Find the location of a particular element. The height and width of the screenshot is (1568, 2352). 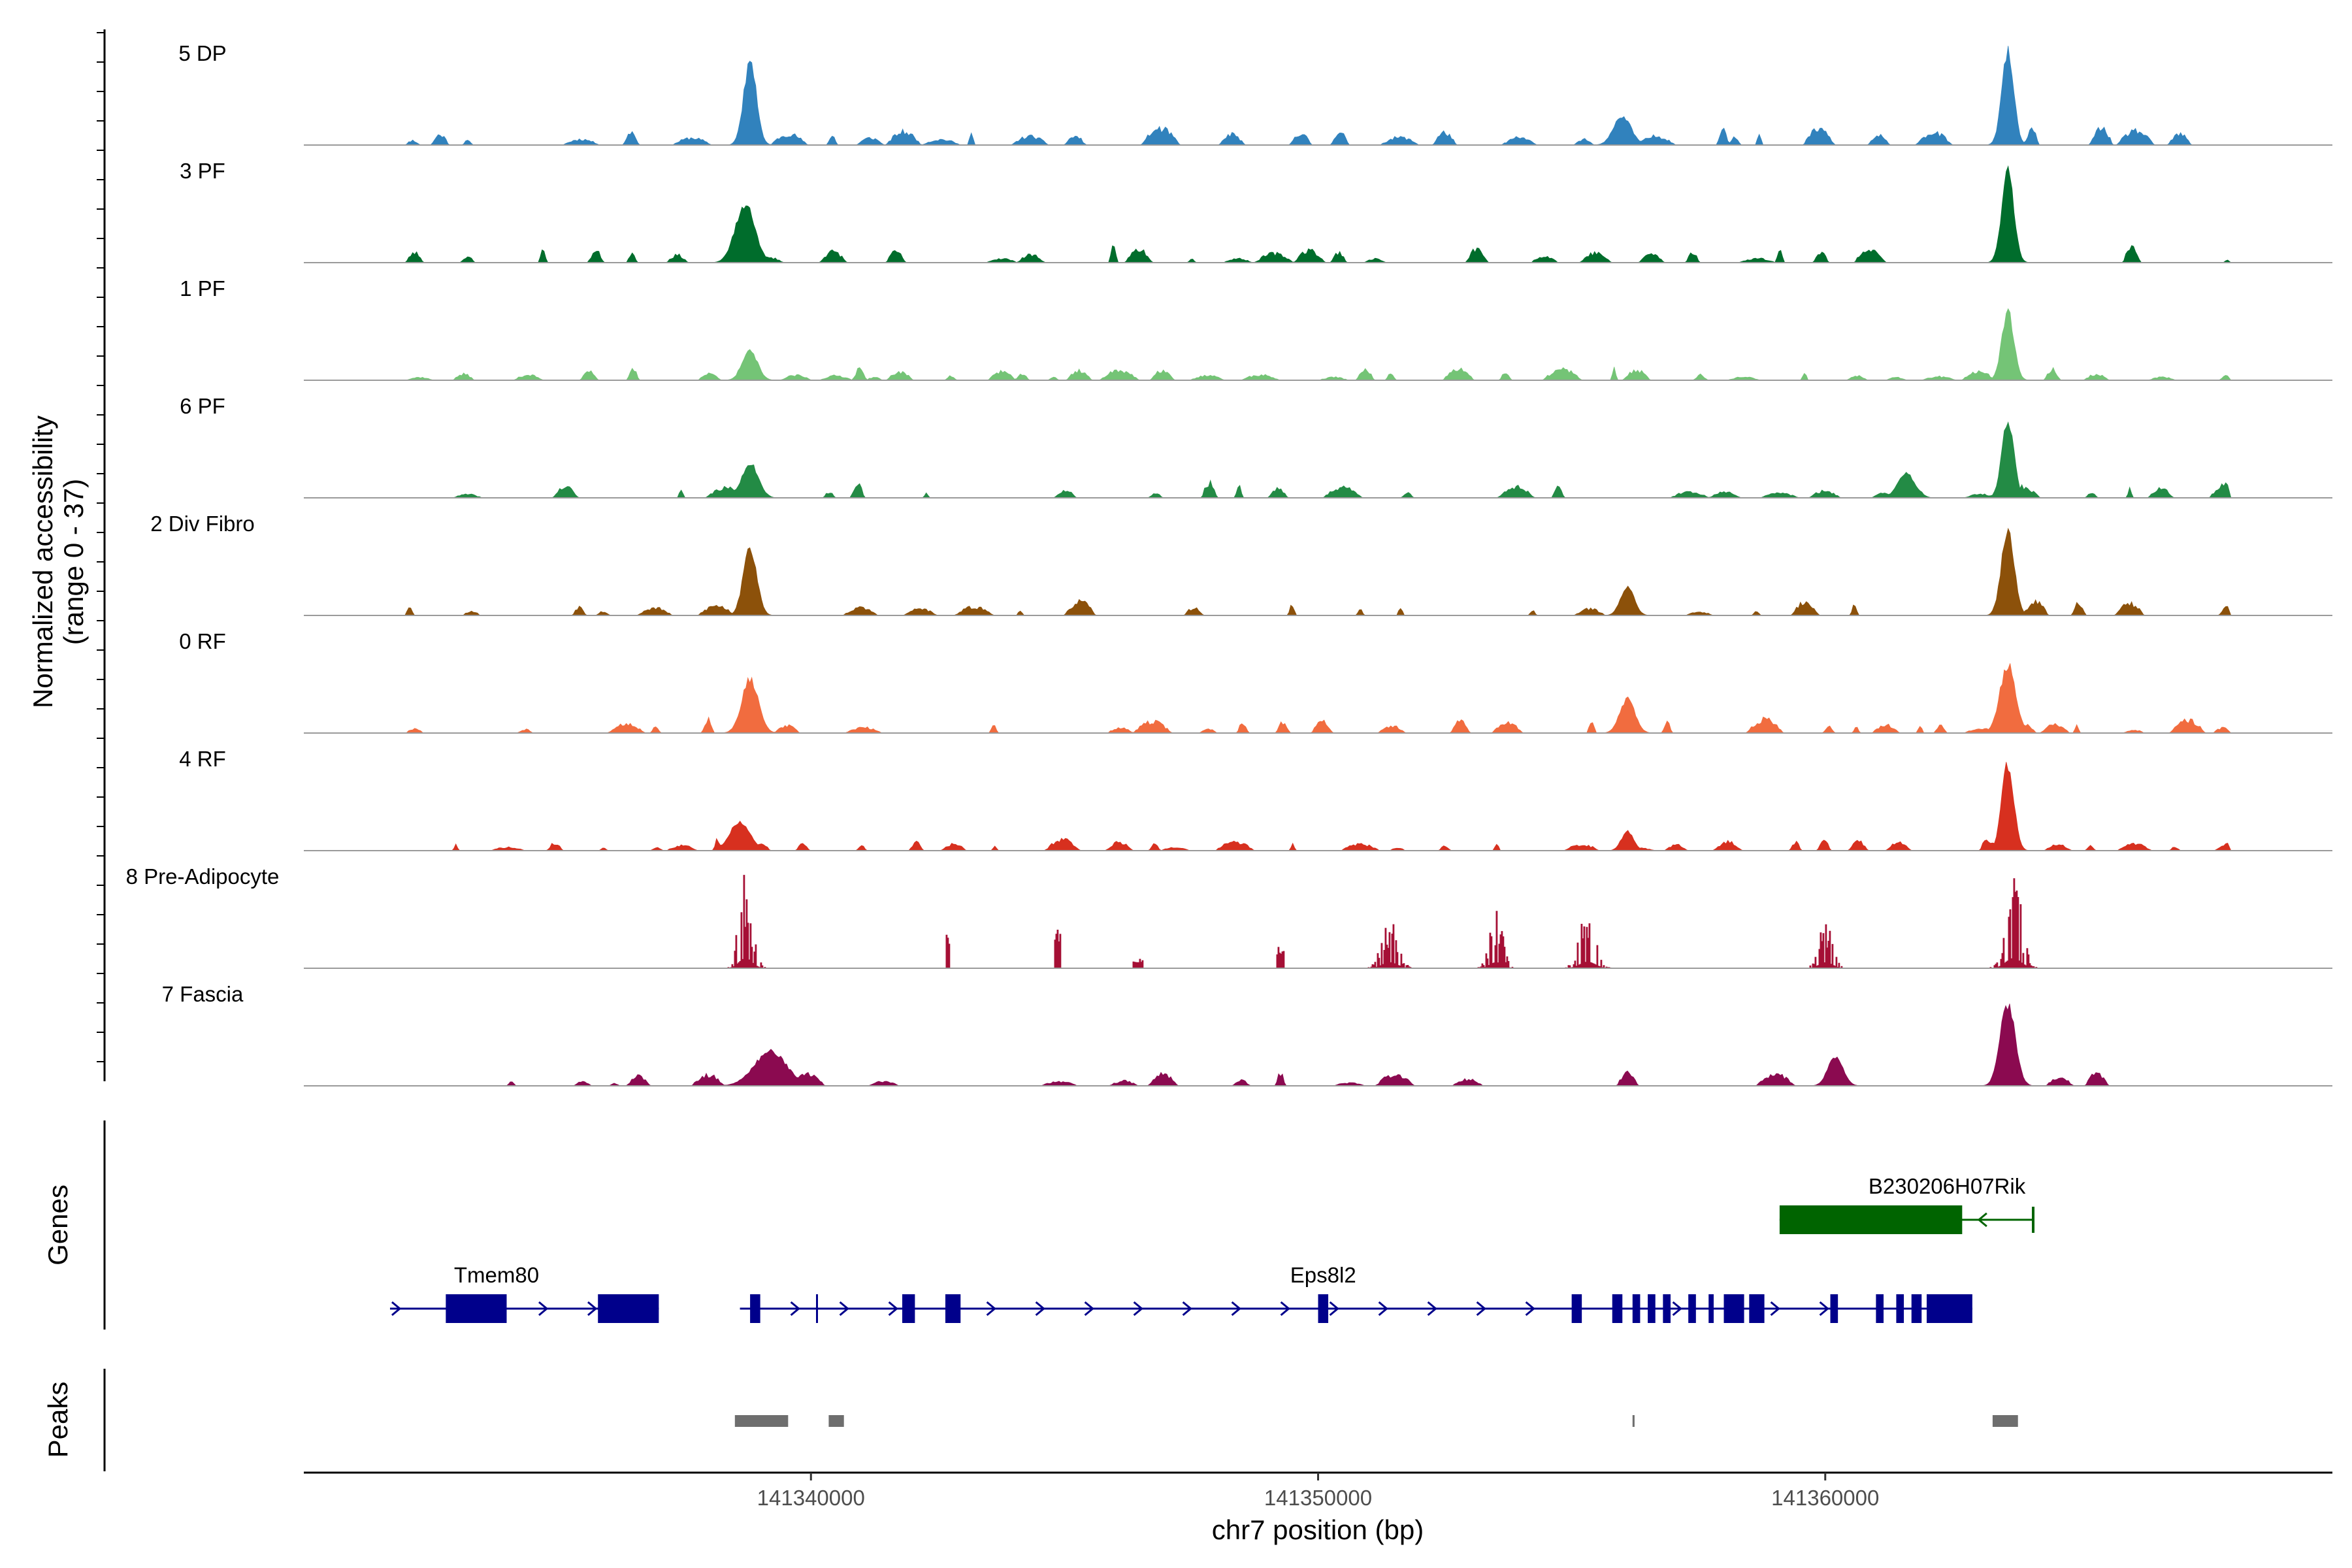

track-label: 3 PF is located at coordinates (202, 171).